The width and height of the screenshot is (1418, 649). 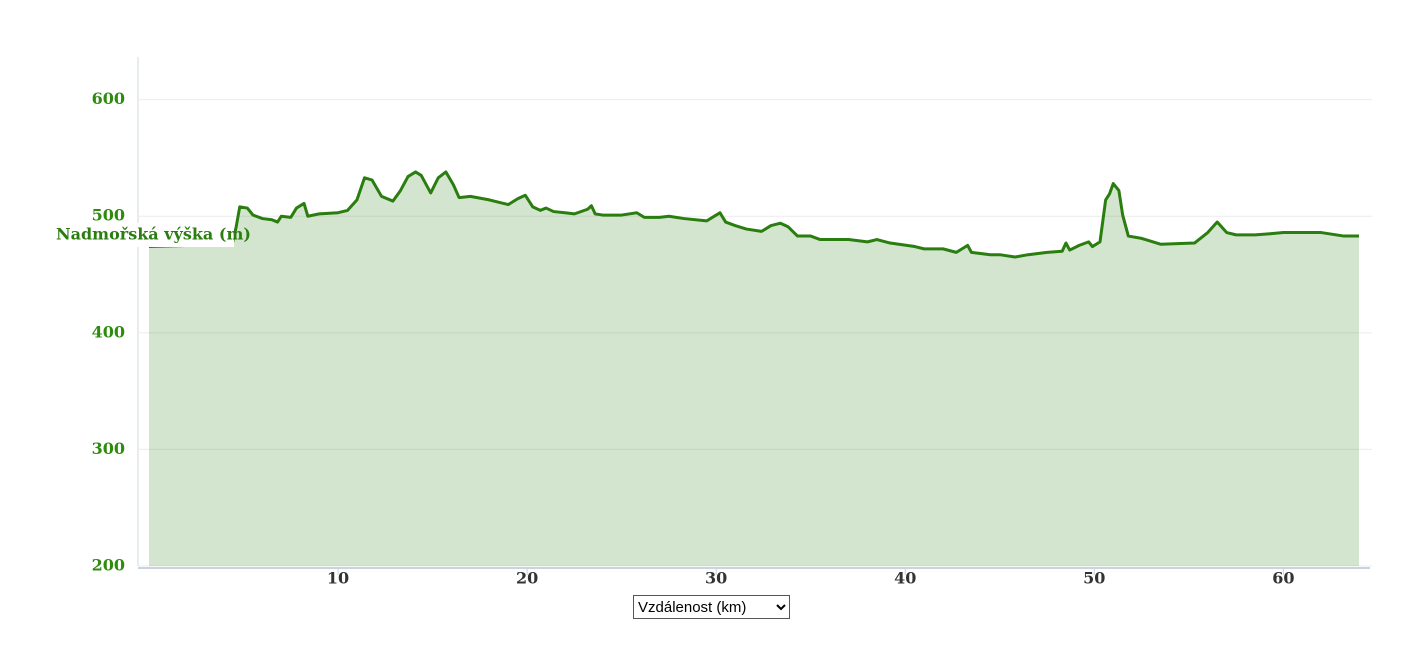 I want to click on x-axis-select: Vzdálenost (km), so click(x=711, y=607).